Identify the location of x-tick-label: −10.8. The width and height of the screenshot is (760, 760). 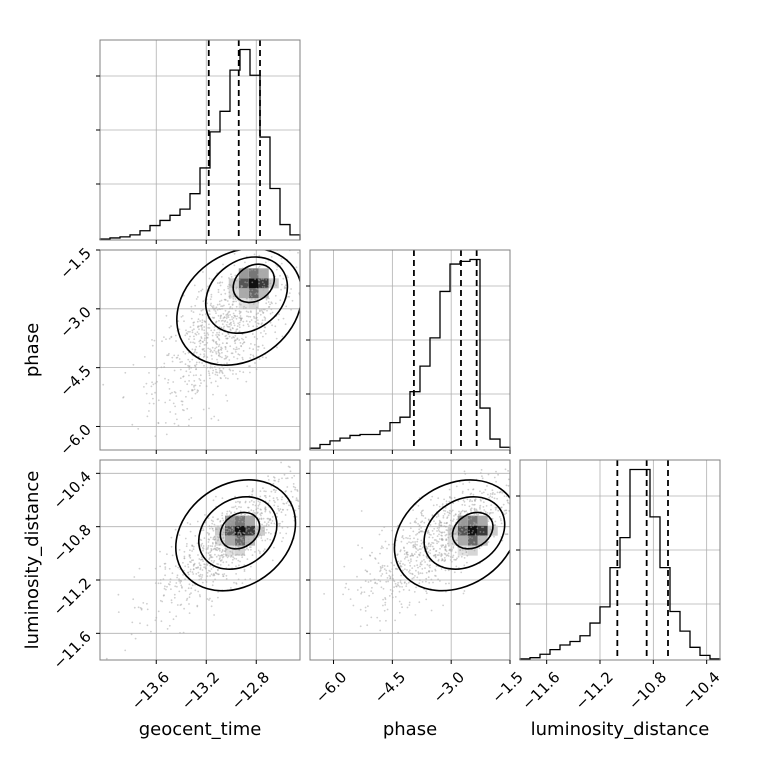
(647, 690).